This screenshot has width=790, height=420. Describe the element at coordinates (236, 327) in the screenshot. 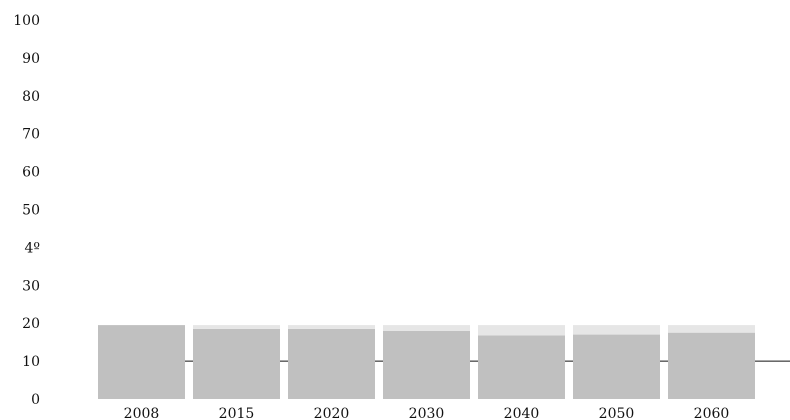

I see `bar-top-2015` at that location.